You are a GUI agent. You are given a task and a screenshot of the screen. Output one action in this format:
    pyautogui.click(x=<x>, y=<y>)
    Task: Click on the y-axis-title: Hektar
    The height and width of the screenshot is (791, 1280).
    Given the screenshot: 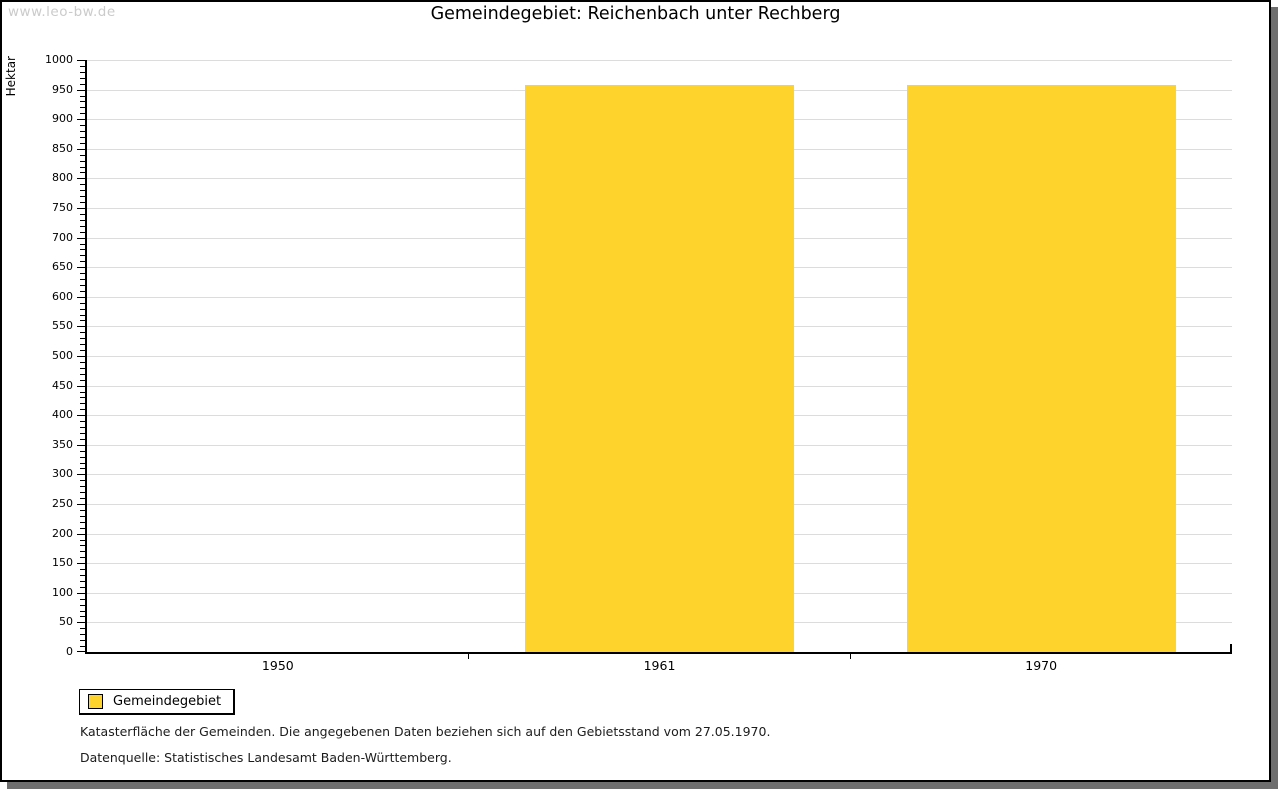 What is the action you would take?
    pyautogui.click(x=11, y=76)
    